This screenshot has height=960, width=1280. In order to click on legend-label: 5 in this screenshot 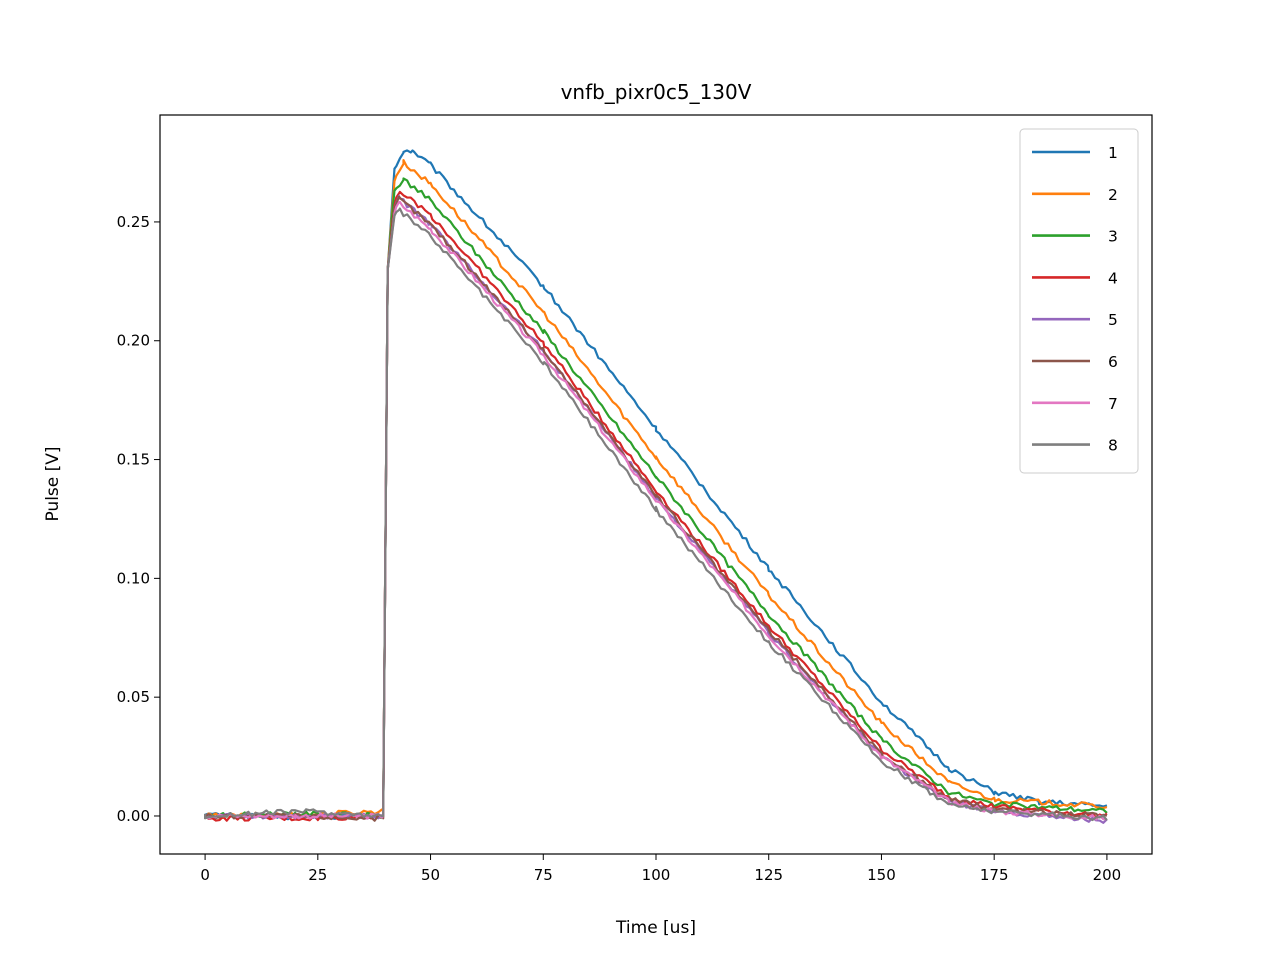, I will do `click(1113, 320)`.